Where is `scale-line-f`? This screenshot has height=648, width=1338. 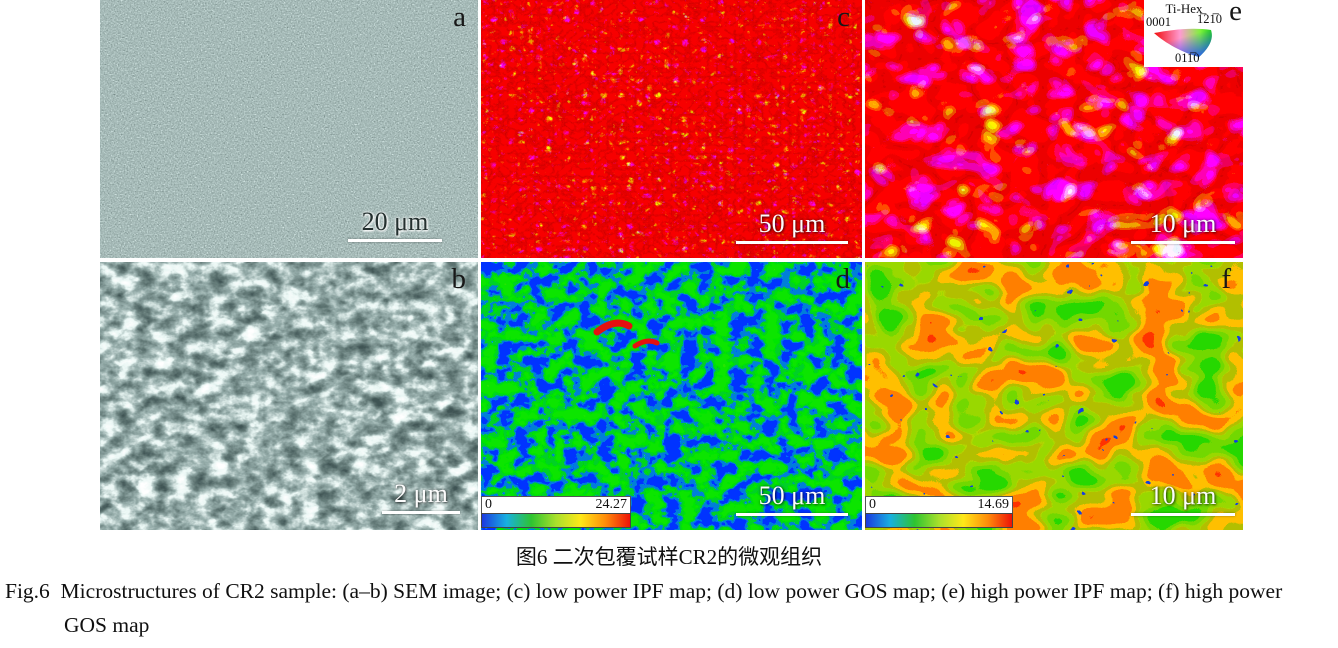
scale-line-f is located at coordinates (1183, 514).